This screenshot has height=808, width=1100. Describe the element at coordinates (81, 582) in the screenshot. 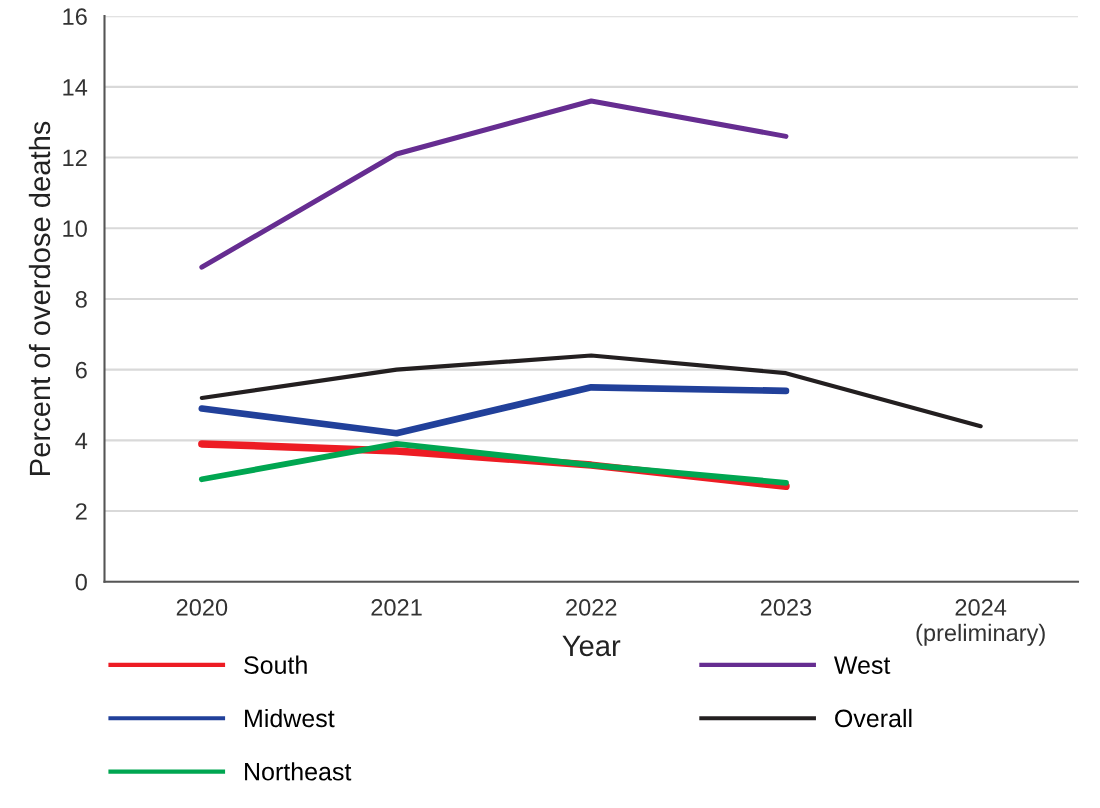

I see `y-tick-label: 0` at that location.